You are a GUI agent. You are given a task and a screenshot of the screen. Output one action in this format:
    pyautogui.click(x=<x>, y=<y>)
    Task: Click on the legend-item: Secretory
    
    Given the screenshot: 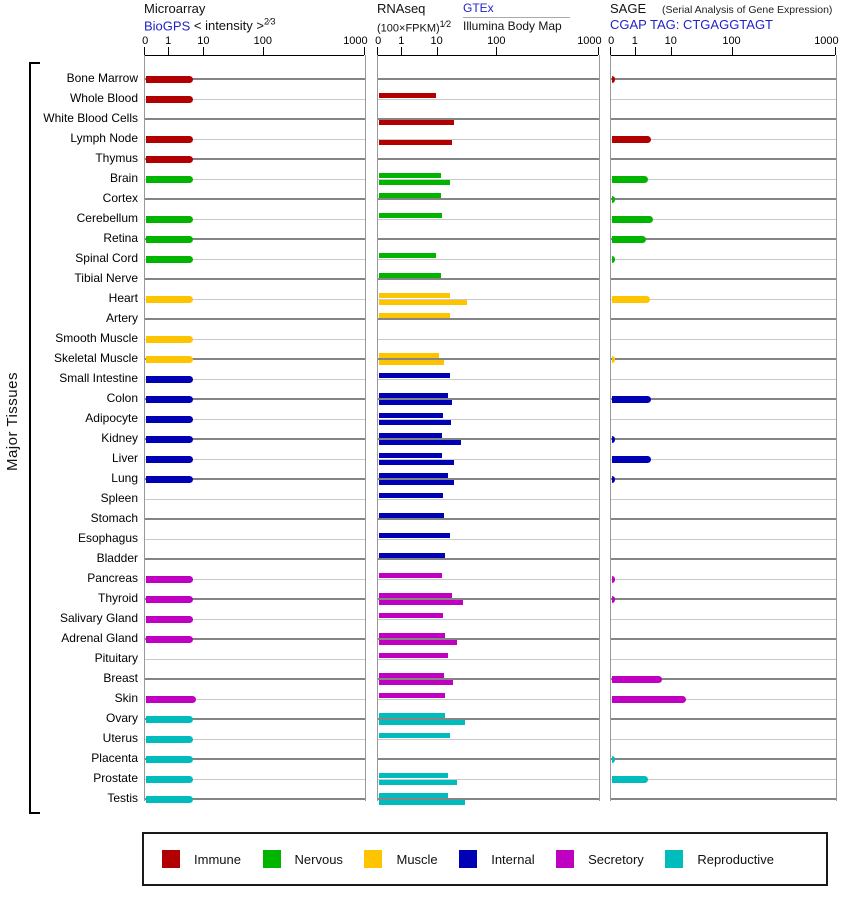 What is the action you would take?
    pyautogui.click(x=600, y=859)
    